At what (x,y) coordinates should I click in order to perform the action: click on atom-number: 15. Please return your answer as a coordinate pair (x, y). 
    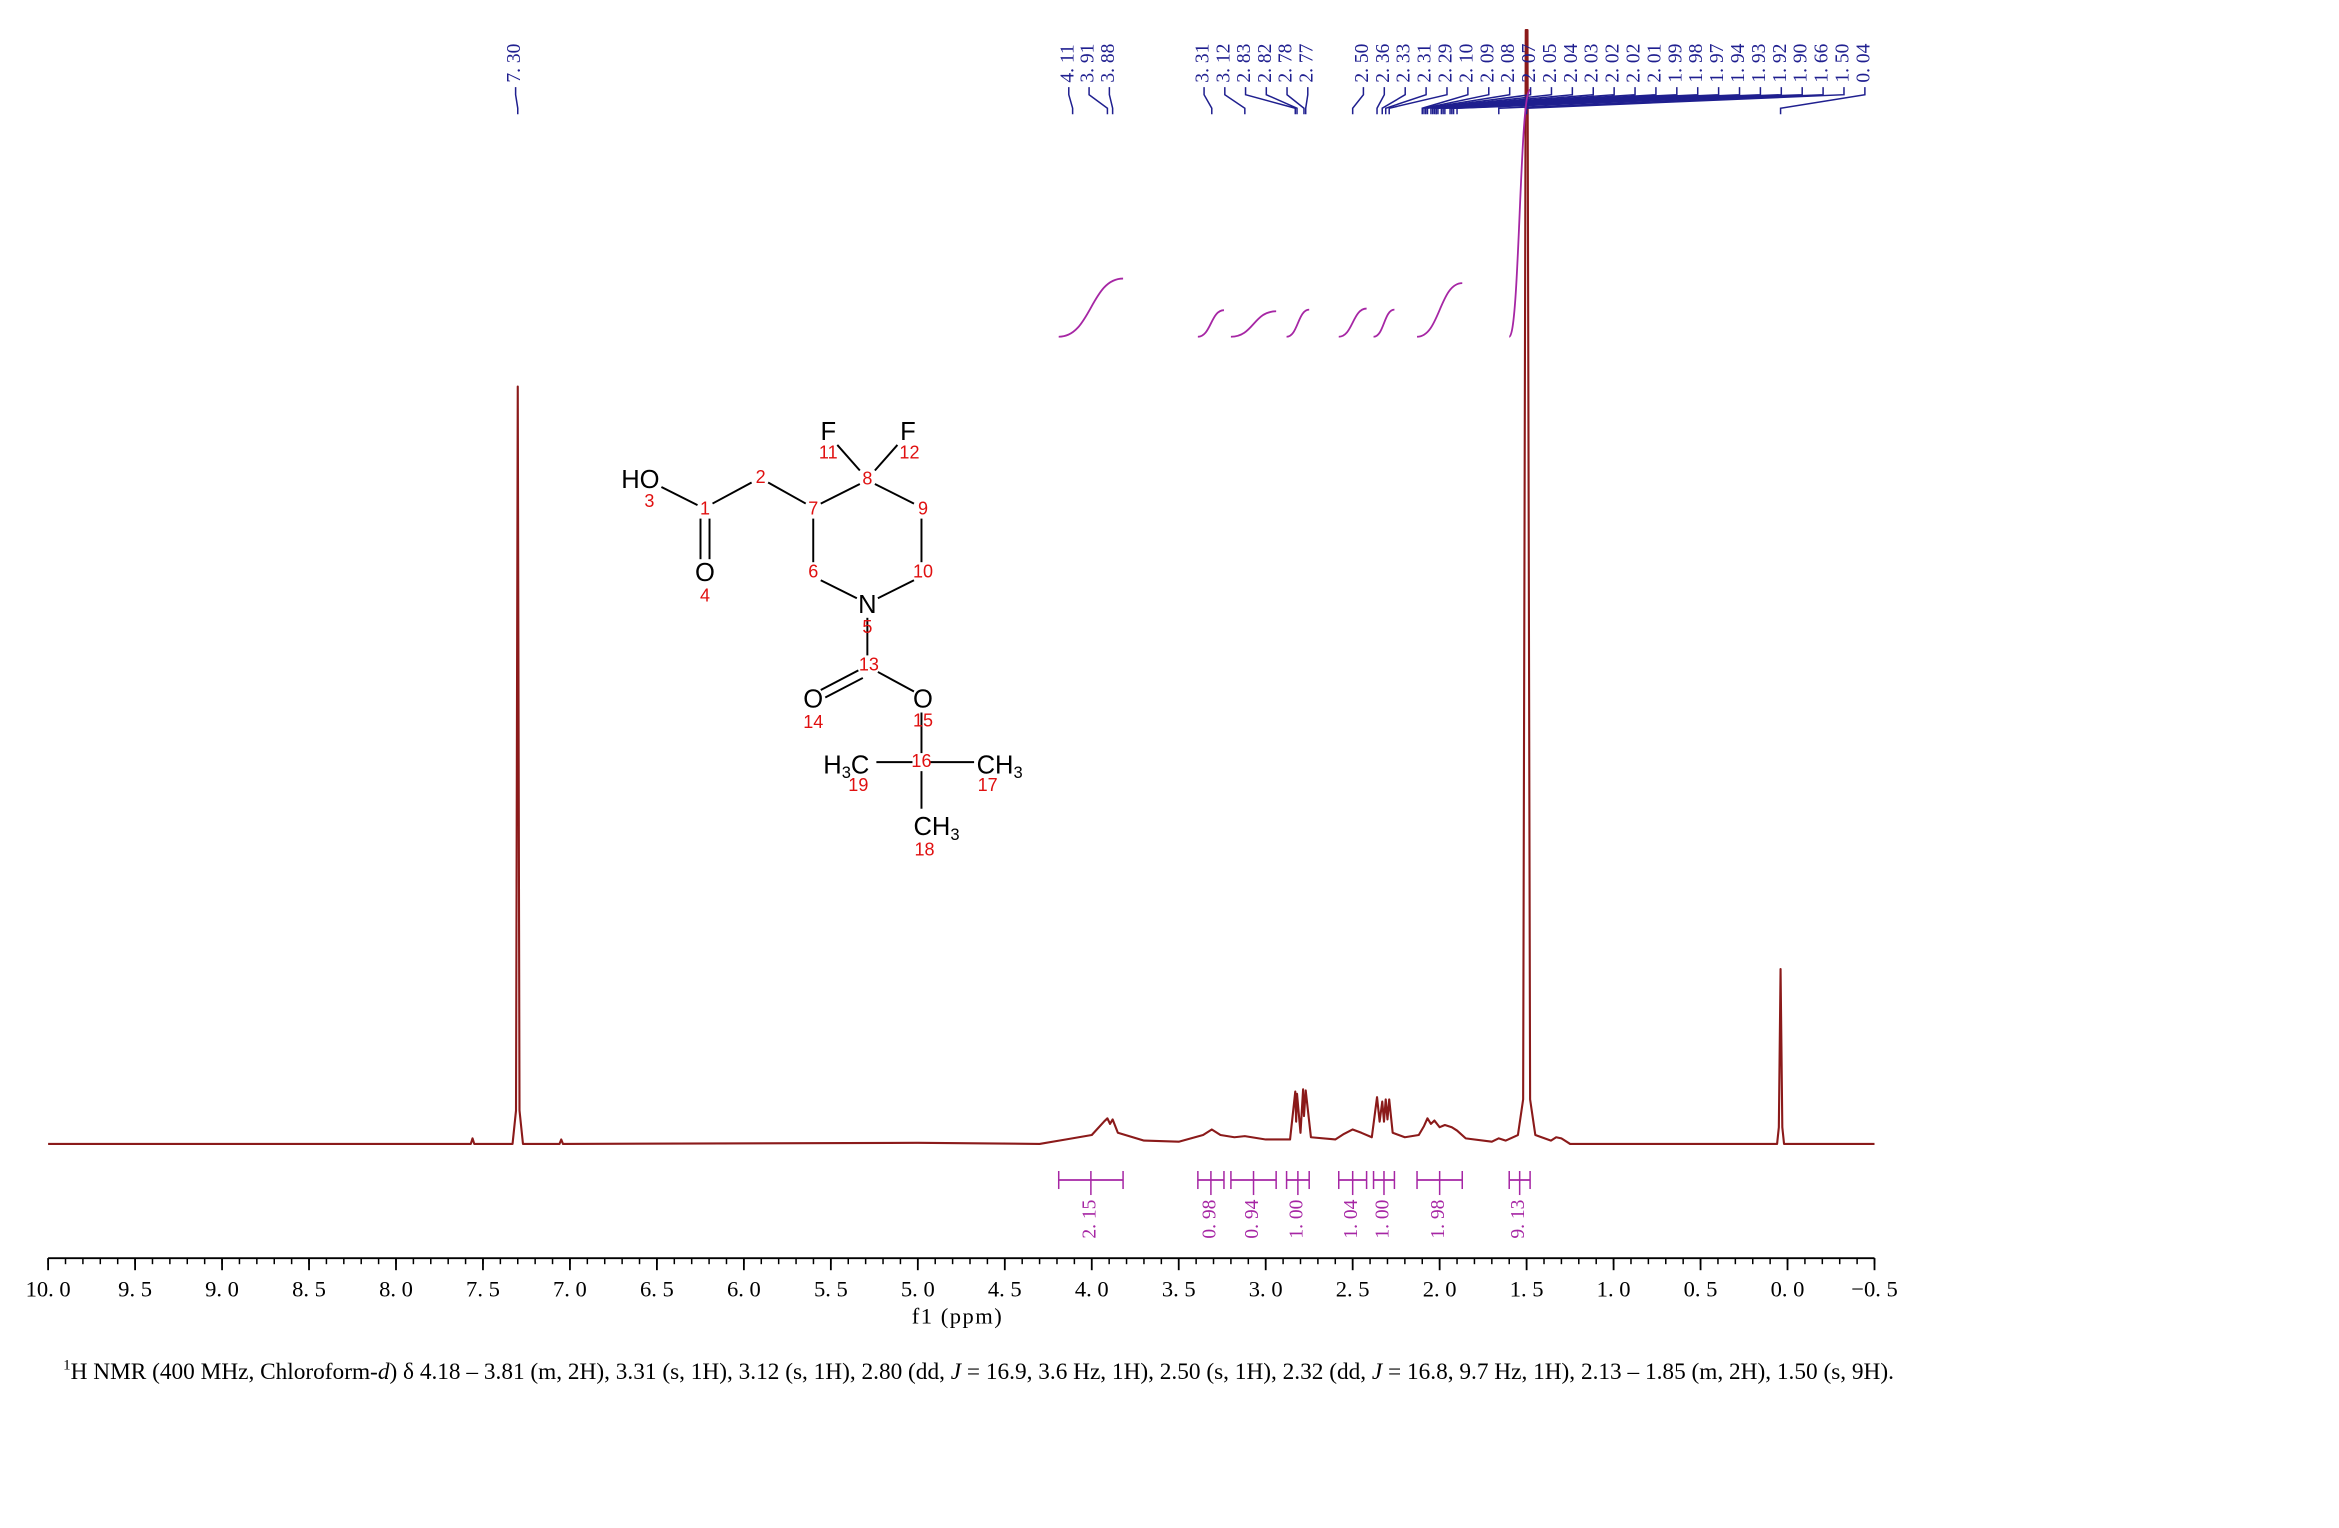
    Looking at the image, I should click on (923, 720).